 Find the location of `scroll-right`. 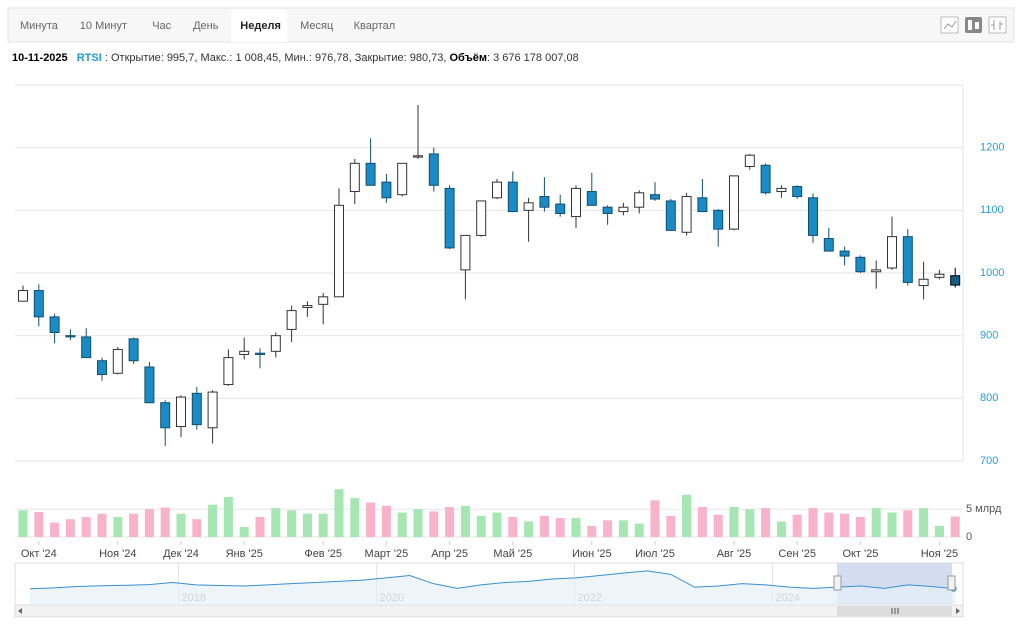

scroll-right is located at coordinates (958, 611).